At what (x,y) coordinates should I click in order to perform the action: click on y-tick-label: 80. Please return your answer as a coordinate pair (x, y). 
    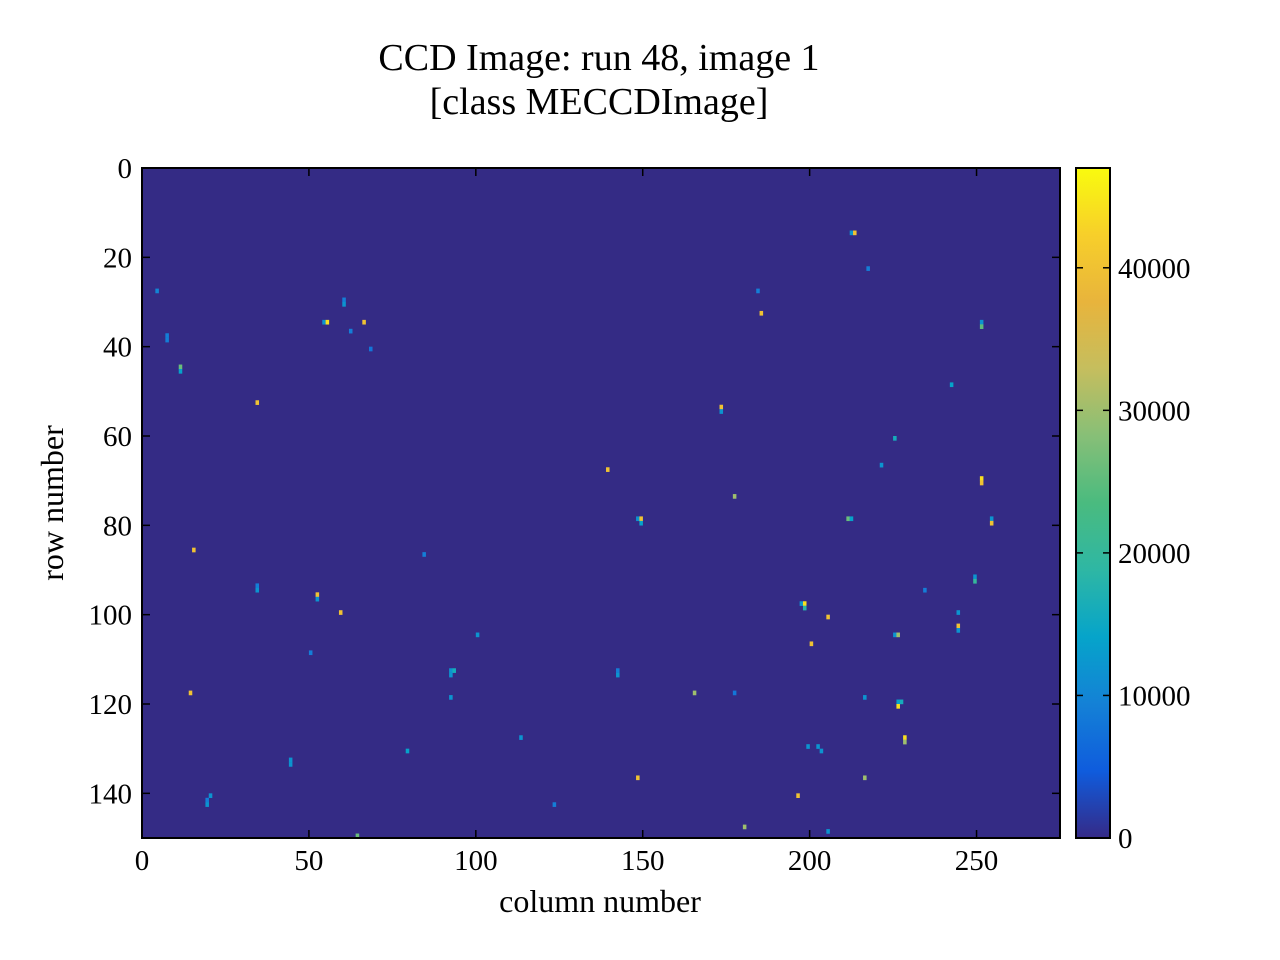
    Looking at the image, I should click on (117, 526).